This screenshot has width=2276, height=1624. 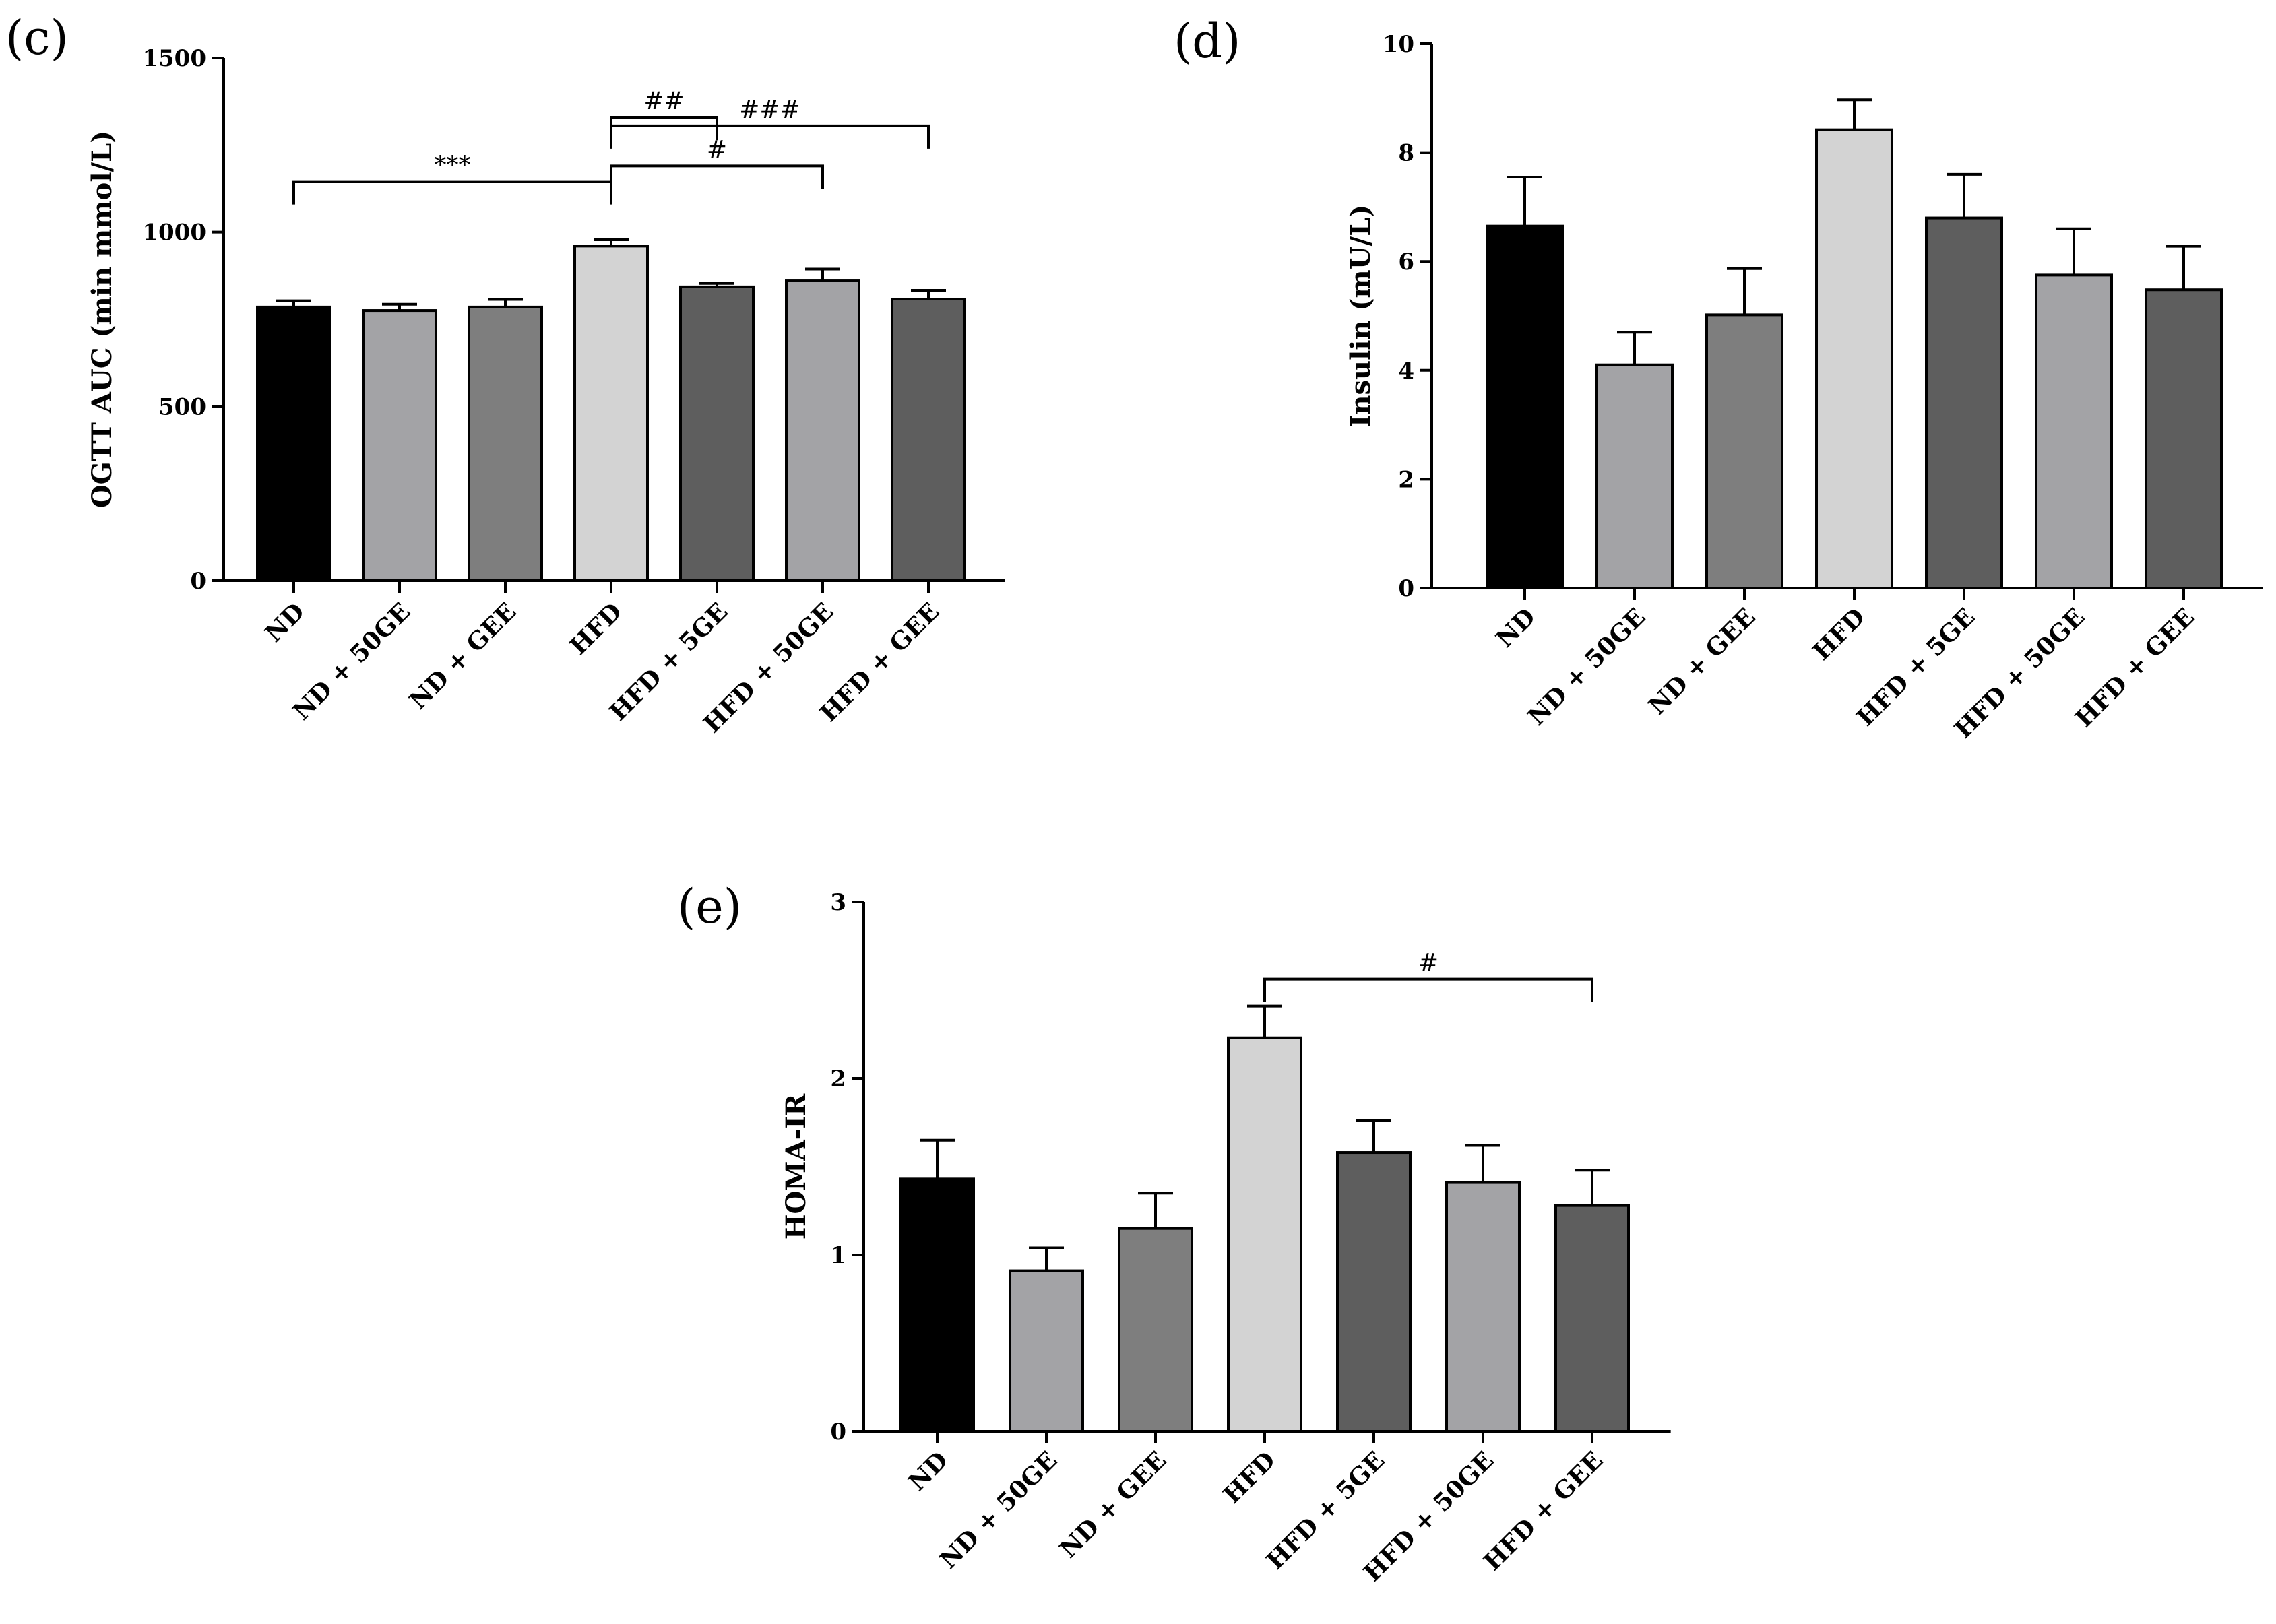 I want to click on y-tick-label: 4, so click(x=1406, y=371).